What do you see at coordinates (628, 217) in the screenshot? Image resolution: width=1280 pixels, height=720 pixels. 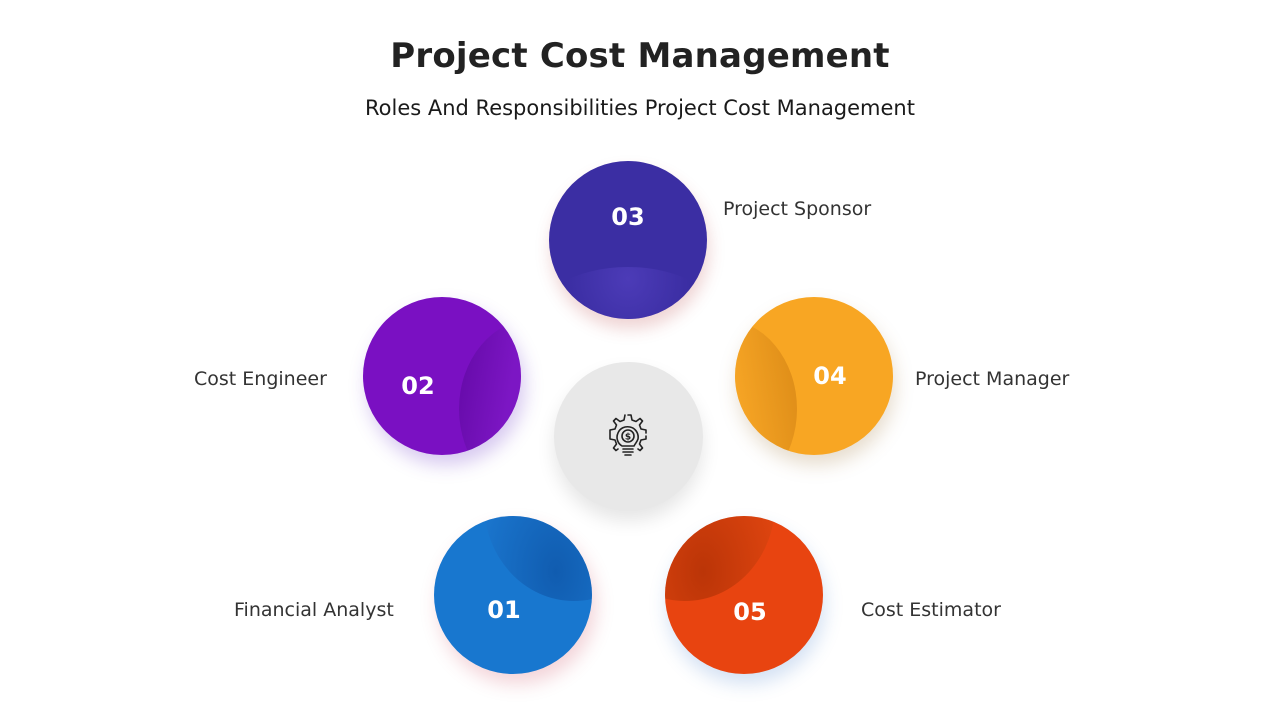 I see `step-03-number: 03` at bounding box center [628, 217].